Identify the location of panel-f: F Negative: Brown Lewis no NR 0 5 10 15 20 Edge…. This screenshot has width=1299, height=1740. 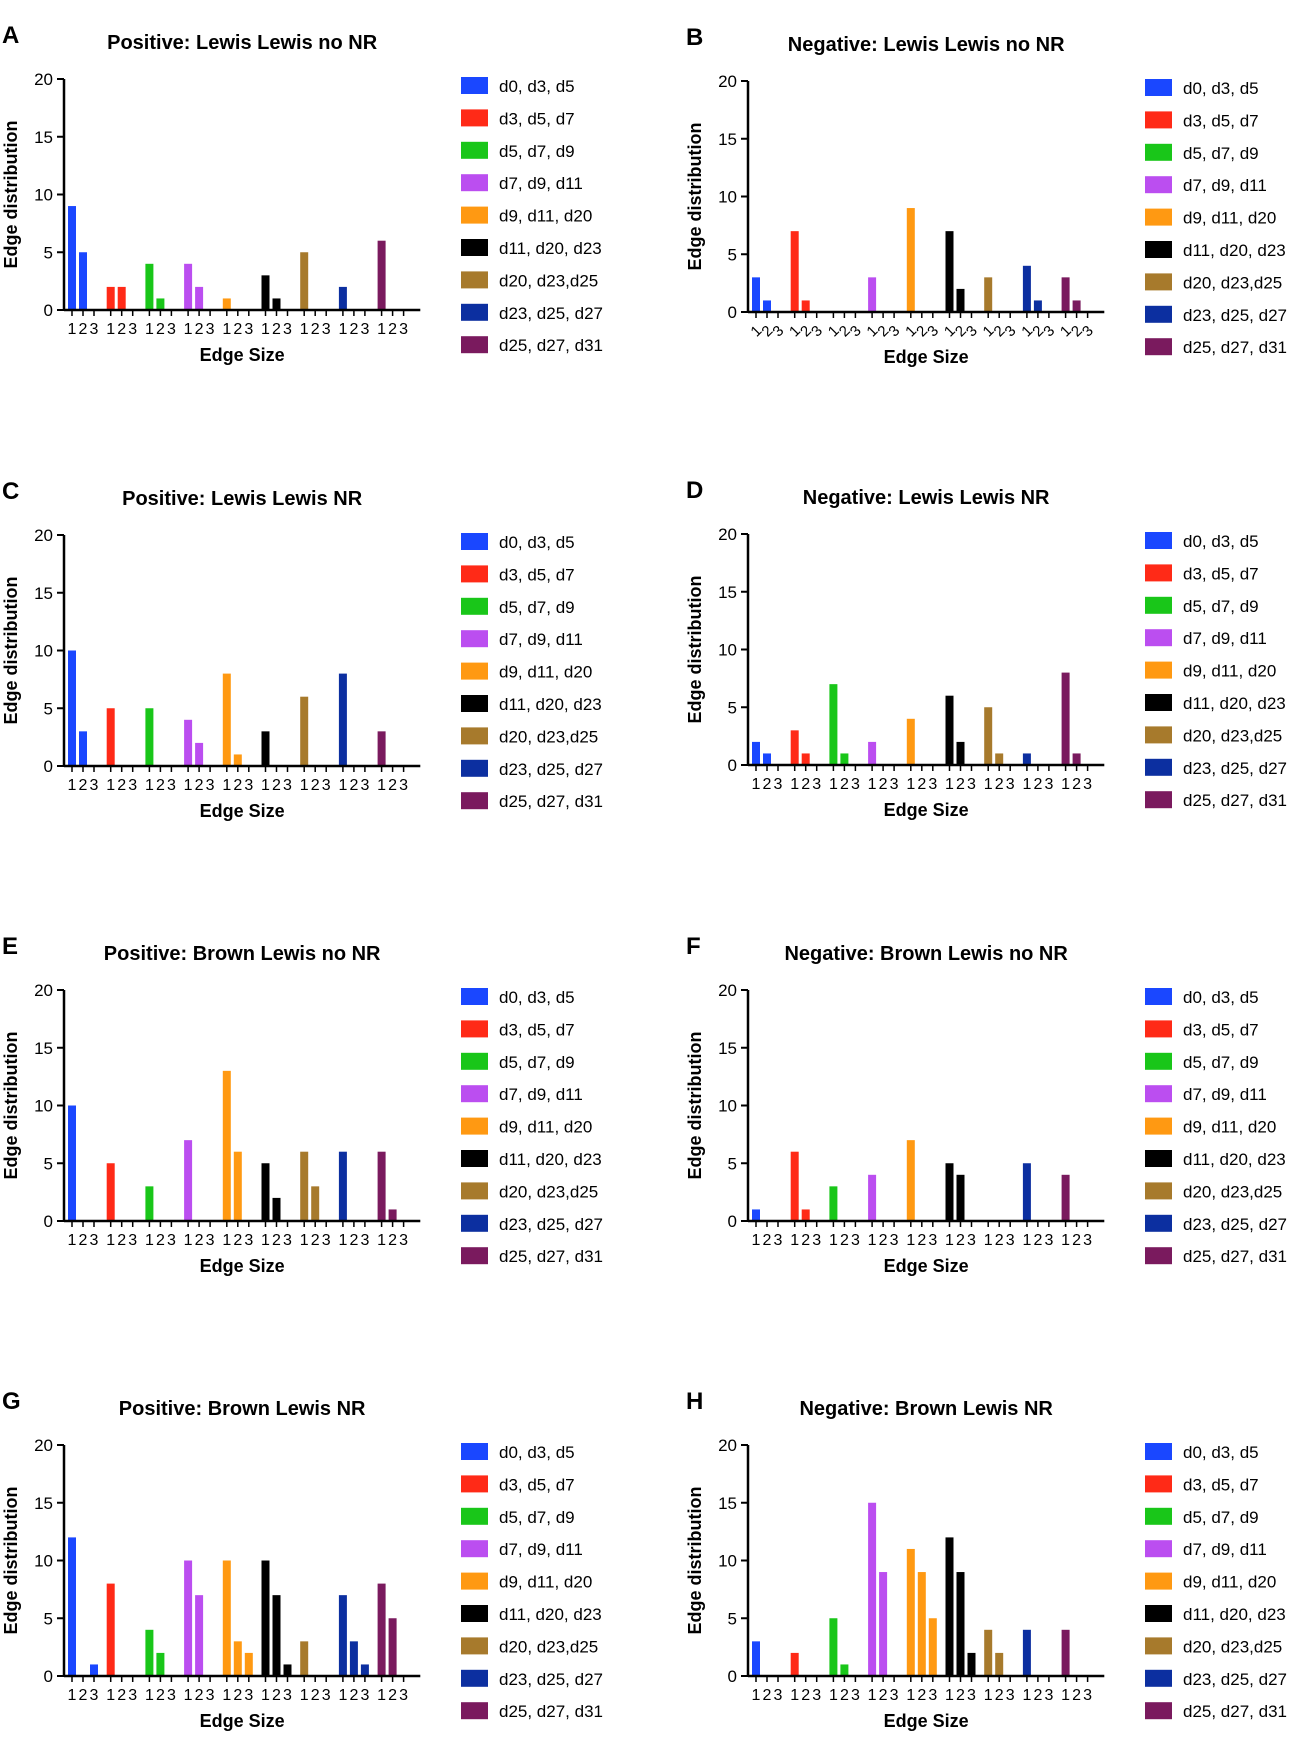
(986, 1104).